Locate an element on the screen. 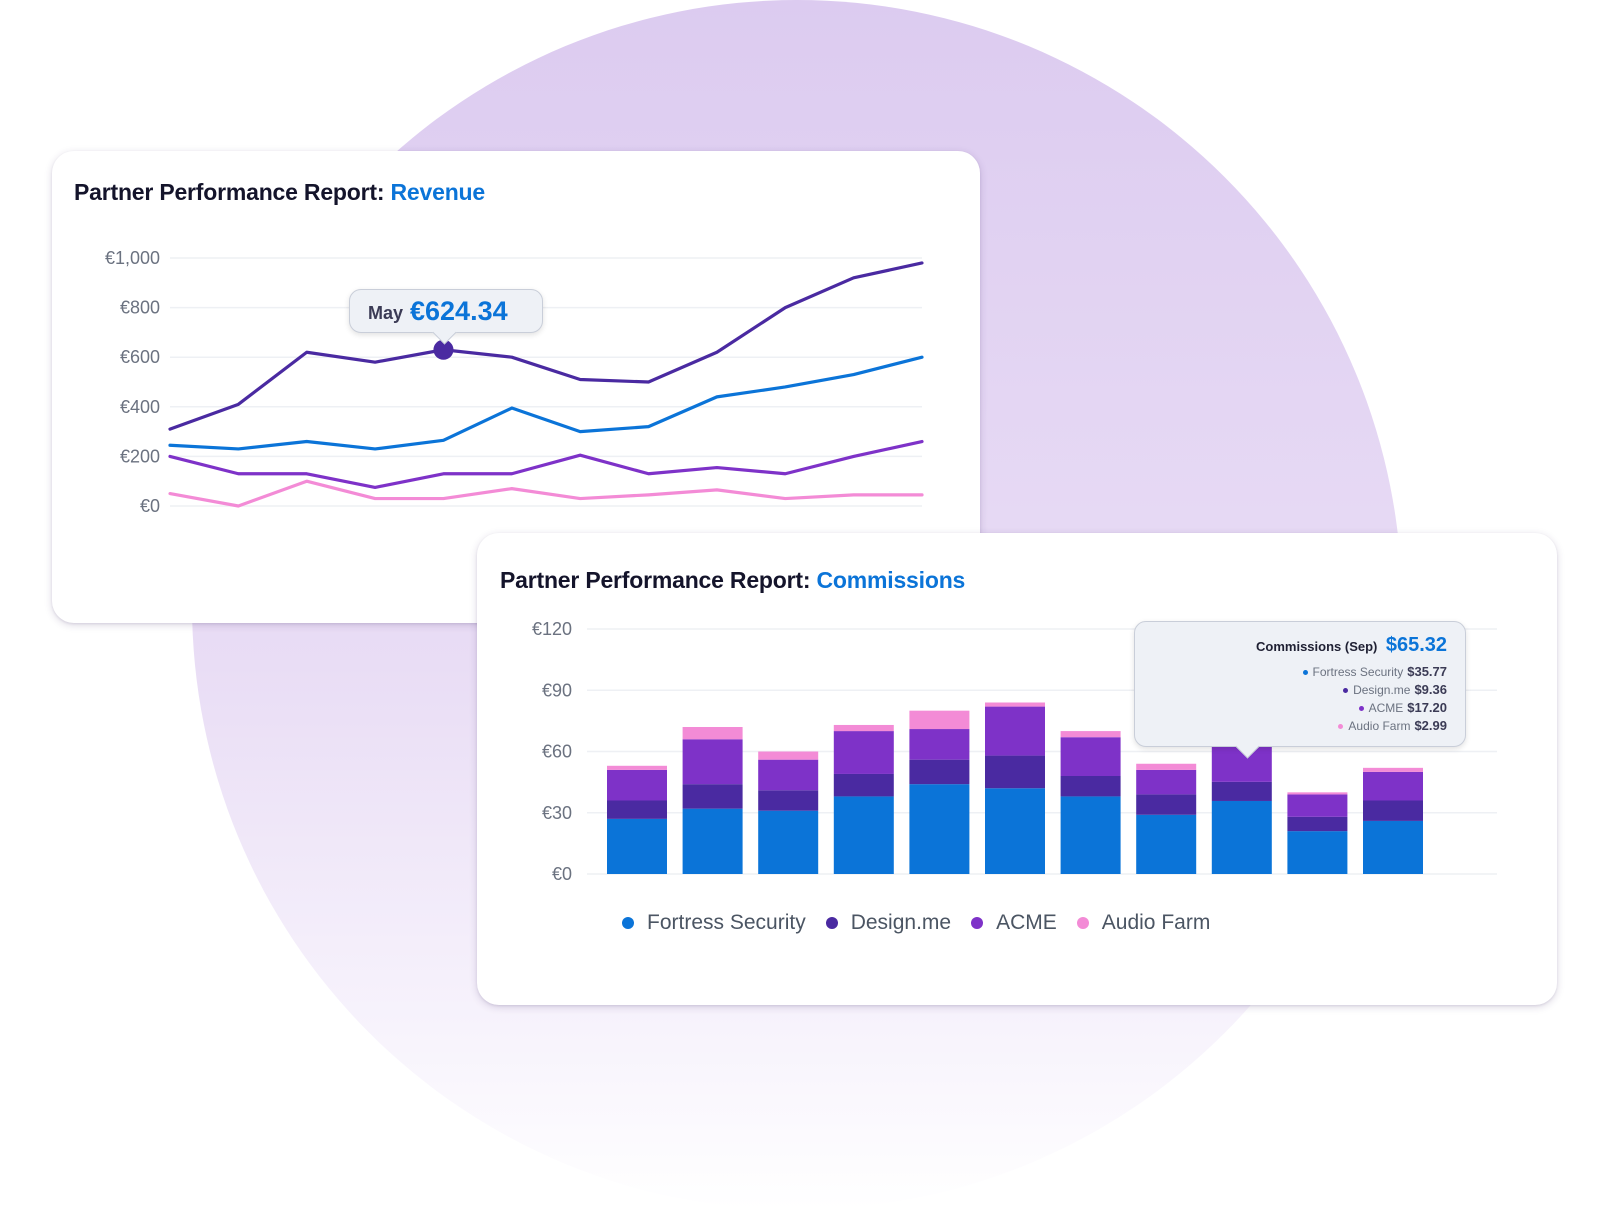  legend-label: Design.me is located at coordinates (901, 922).